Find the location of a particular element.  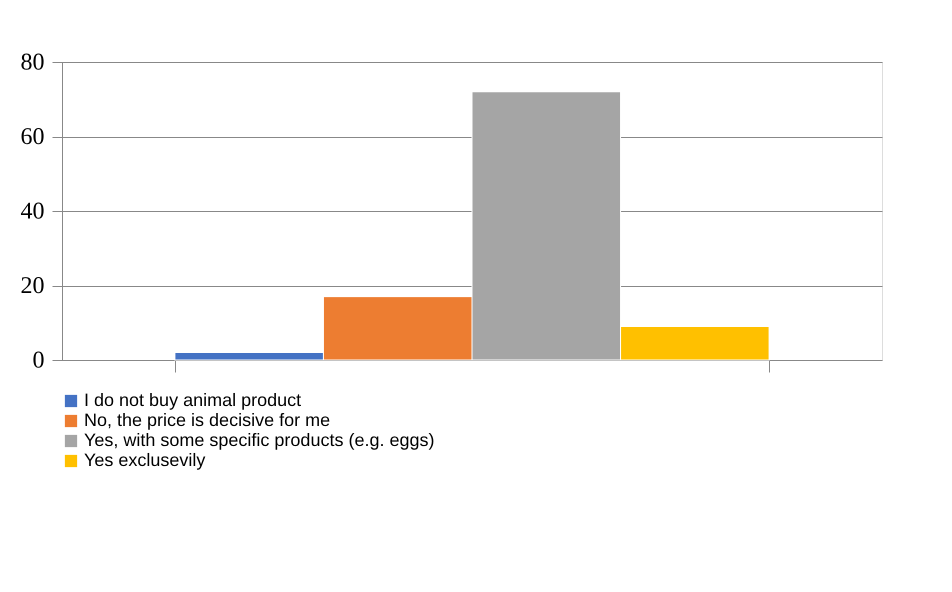

legend-label: No, the price is decisive for me is located at coordinates (207, 420).